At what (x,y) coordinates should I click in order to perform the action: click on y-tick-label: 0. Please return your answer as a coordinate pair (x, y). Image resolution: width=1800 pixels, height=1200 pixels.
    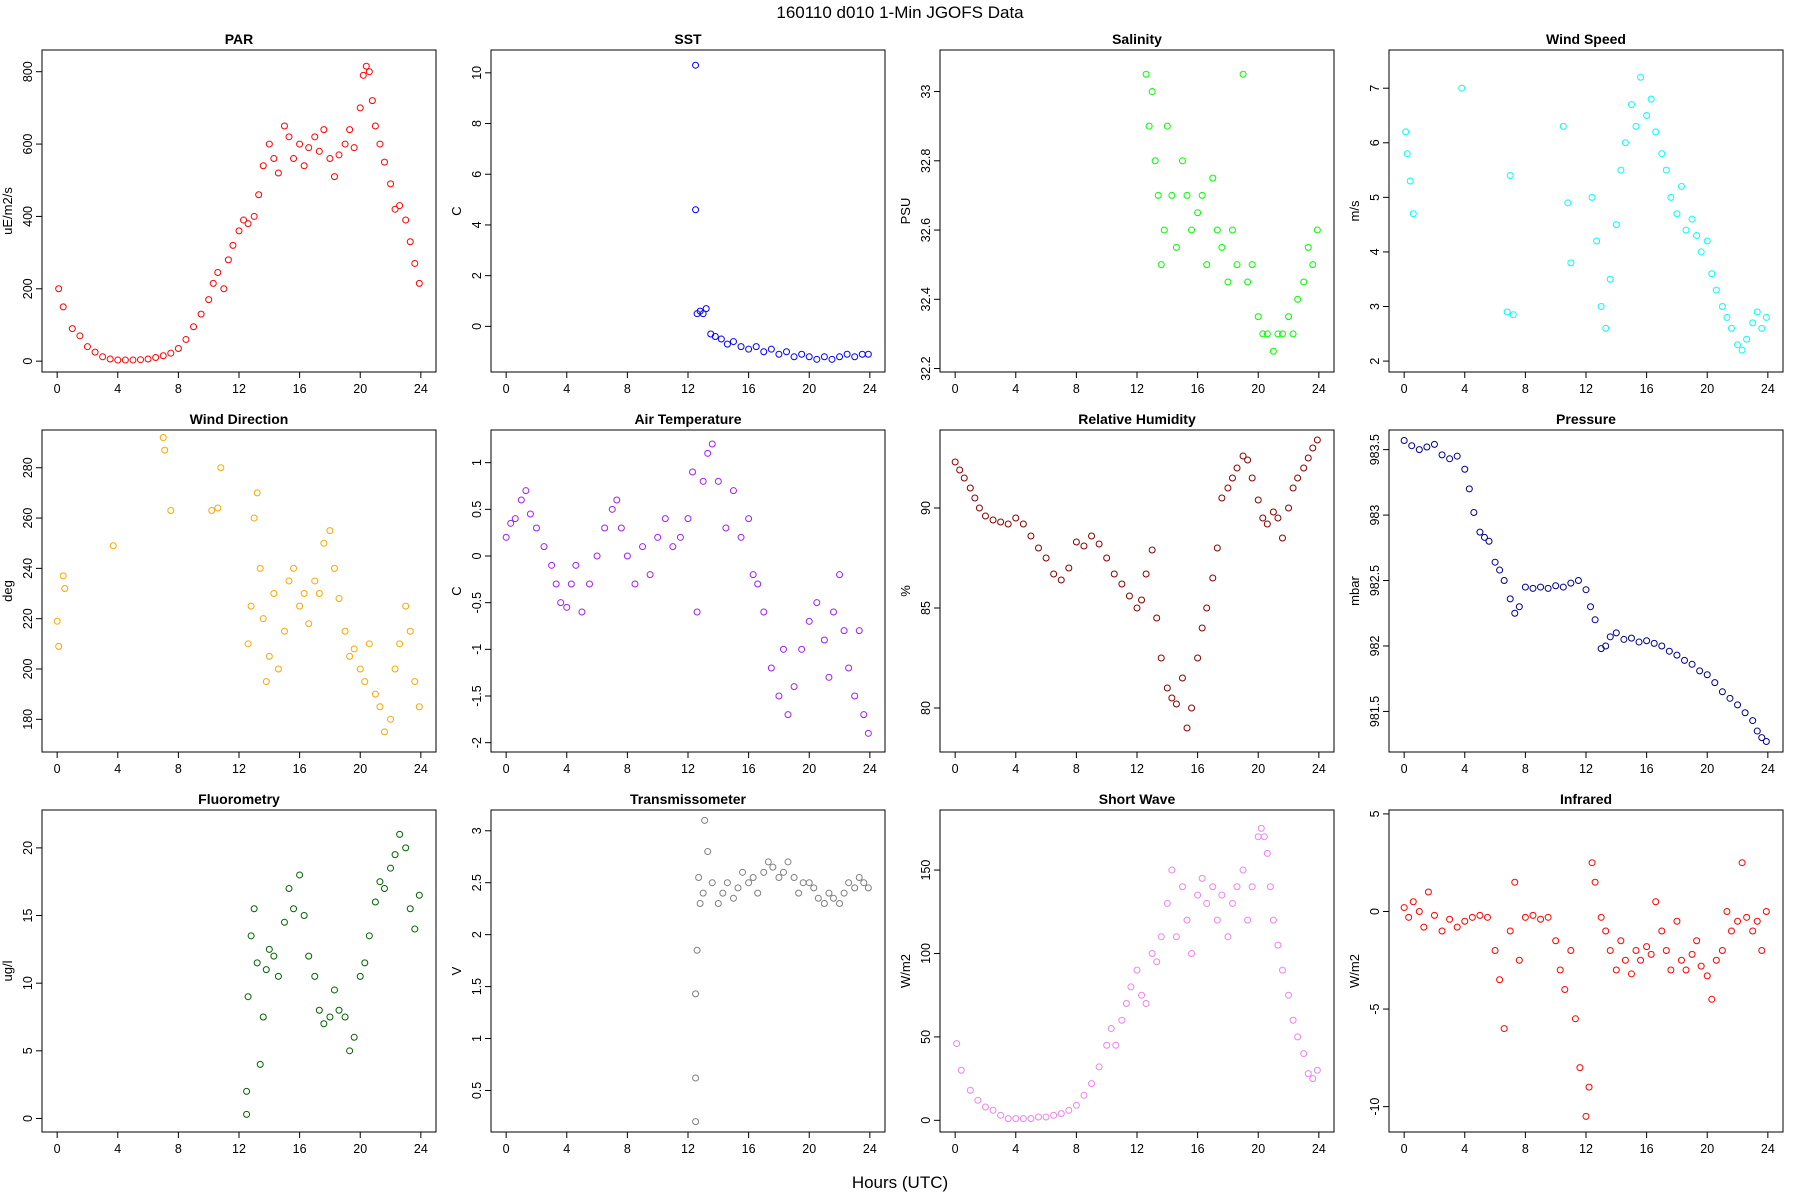
    Looking at the image, I should click on (1375, 911).